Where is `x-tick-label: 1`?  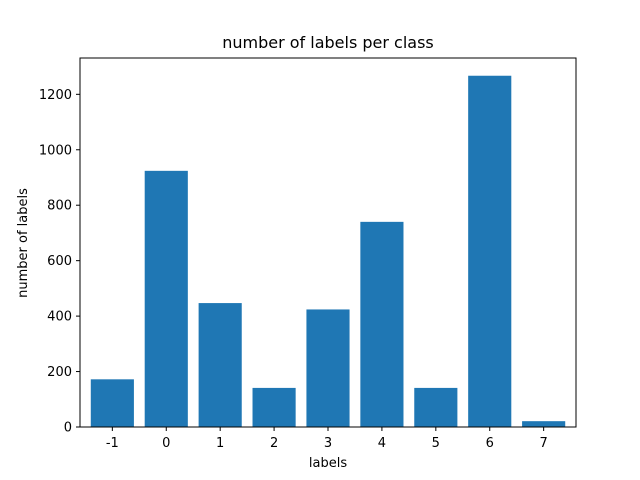
x-tick-label: 1 is located at coordinates (220, 443).